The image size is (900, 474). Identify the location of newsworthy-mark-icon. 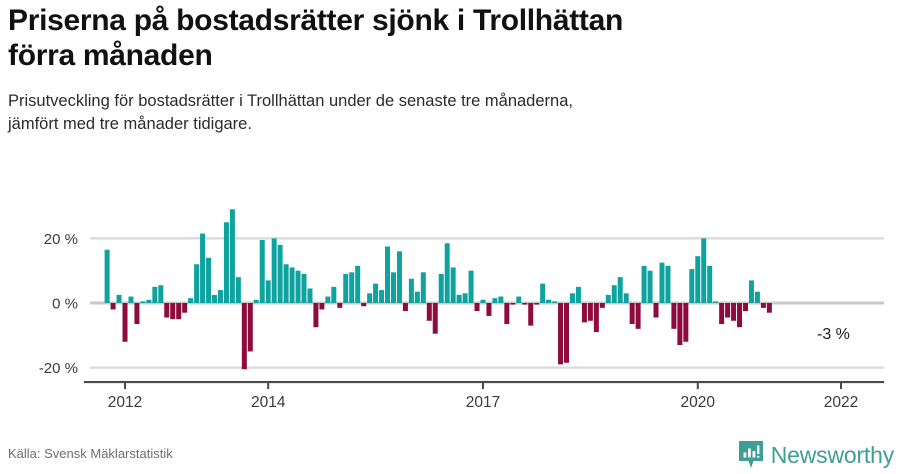
(750, 454).